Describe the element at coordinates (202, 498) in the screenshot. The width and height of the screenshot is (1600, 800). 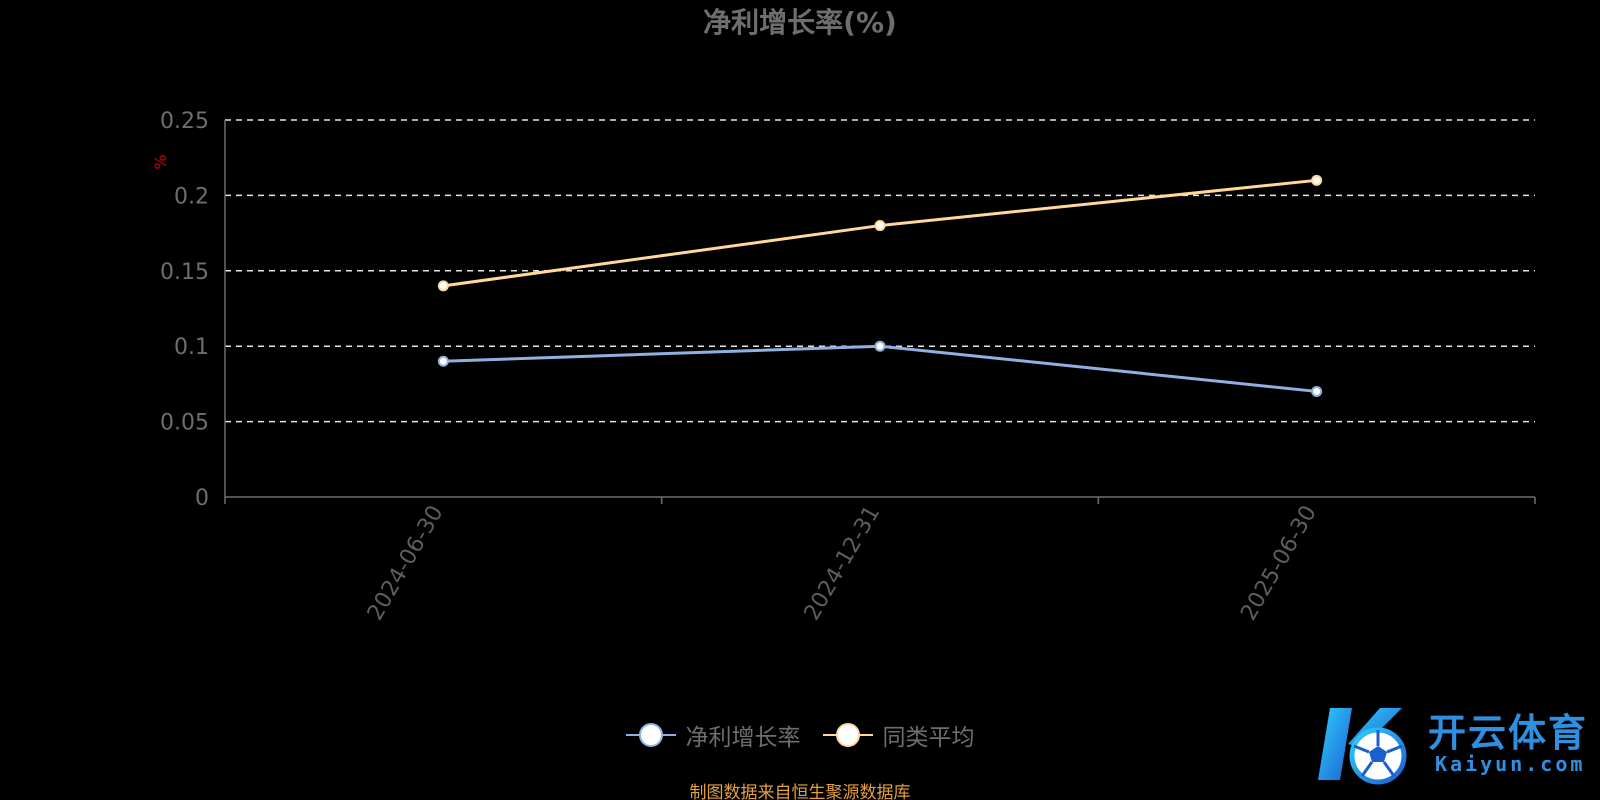
I see `y-tick-label: 0` at that location.